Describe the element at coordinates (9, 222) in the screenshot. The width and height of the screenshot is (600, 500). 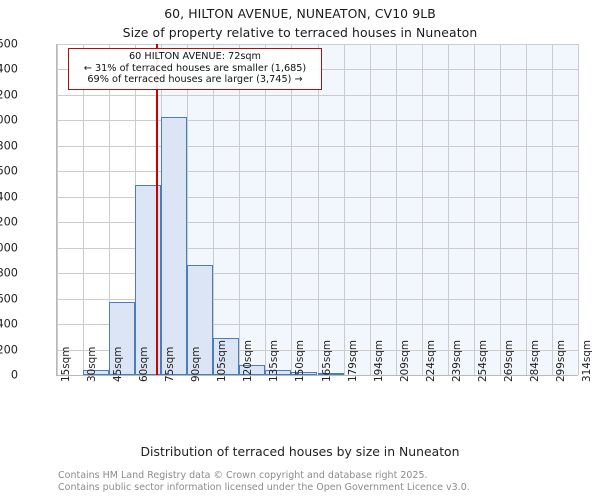
I see `y-tick-label: 1200` at that location.